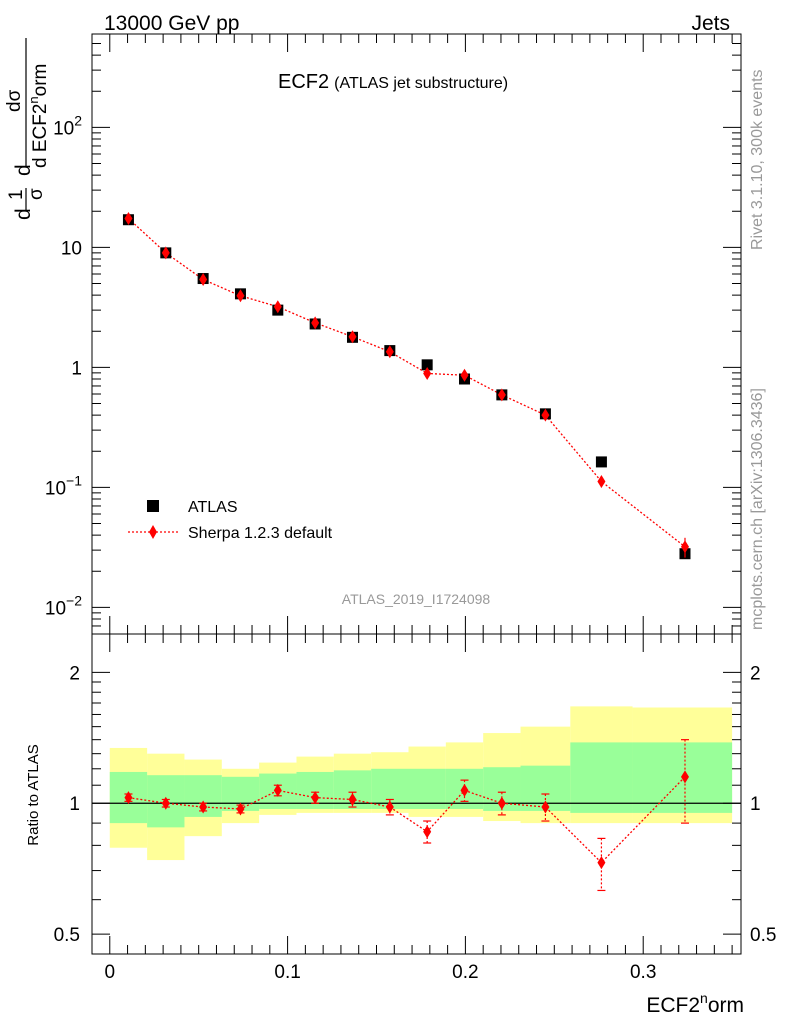 This screenshot has width=786, height=1024. What do you see at coordinates (16, 194) in the screenshot?
I see `svg-text: 1` at bounding box center [16, 194].